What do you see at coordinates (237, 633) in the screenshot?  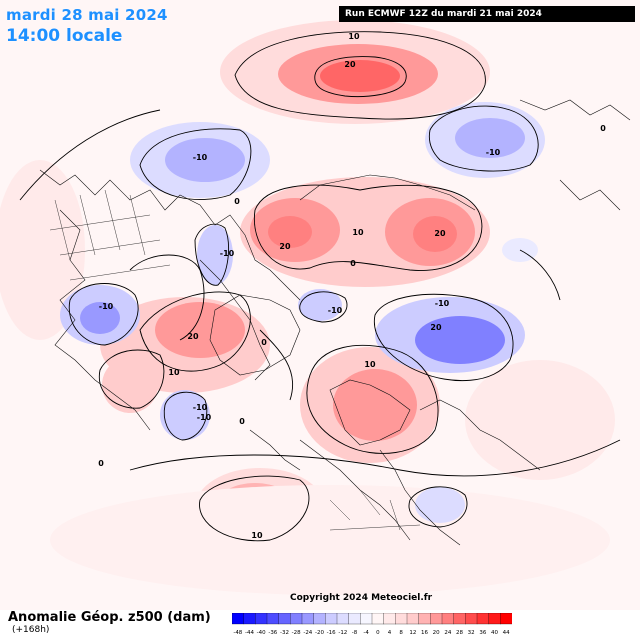 I see `colorbar-tick-label: -48` at bounding box center [237, 633].